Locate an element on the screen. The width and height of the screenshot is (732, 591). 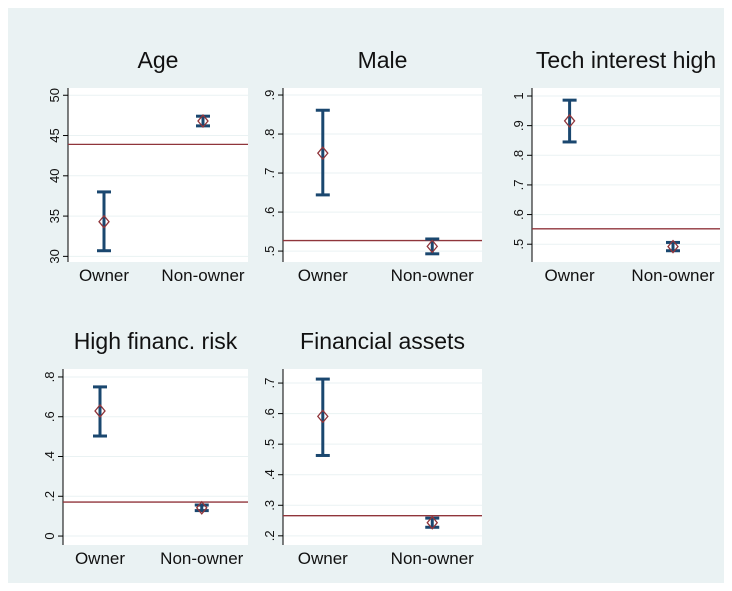
panel-title: Financial assets is located at coordinates (382, 341).